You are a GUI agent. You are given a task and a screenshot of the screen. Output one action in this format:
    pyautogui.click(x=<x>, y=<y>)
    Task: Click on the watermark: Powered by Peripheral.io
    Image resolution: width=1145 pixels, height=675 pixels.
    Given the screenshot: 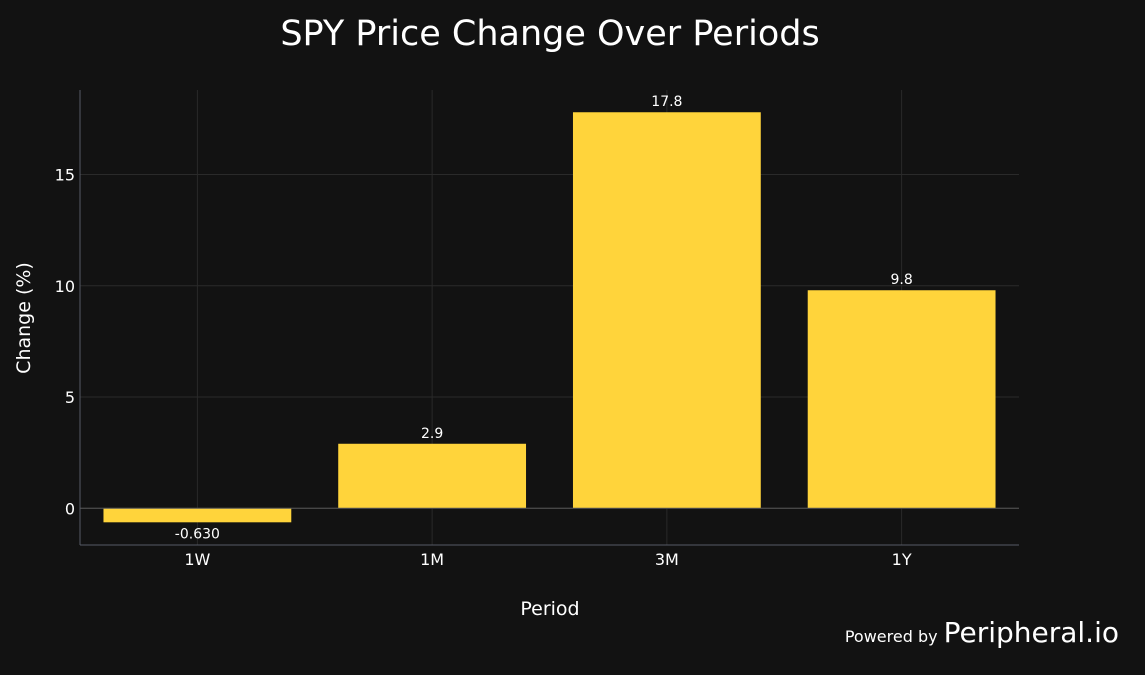 What is the action you would take?
    pyautogui.click(x=982, y=632)
    